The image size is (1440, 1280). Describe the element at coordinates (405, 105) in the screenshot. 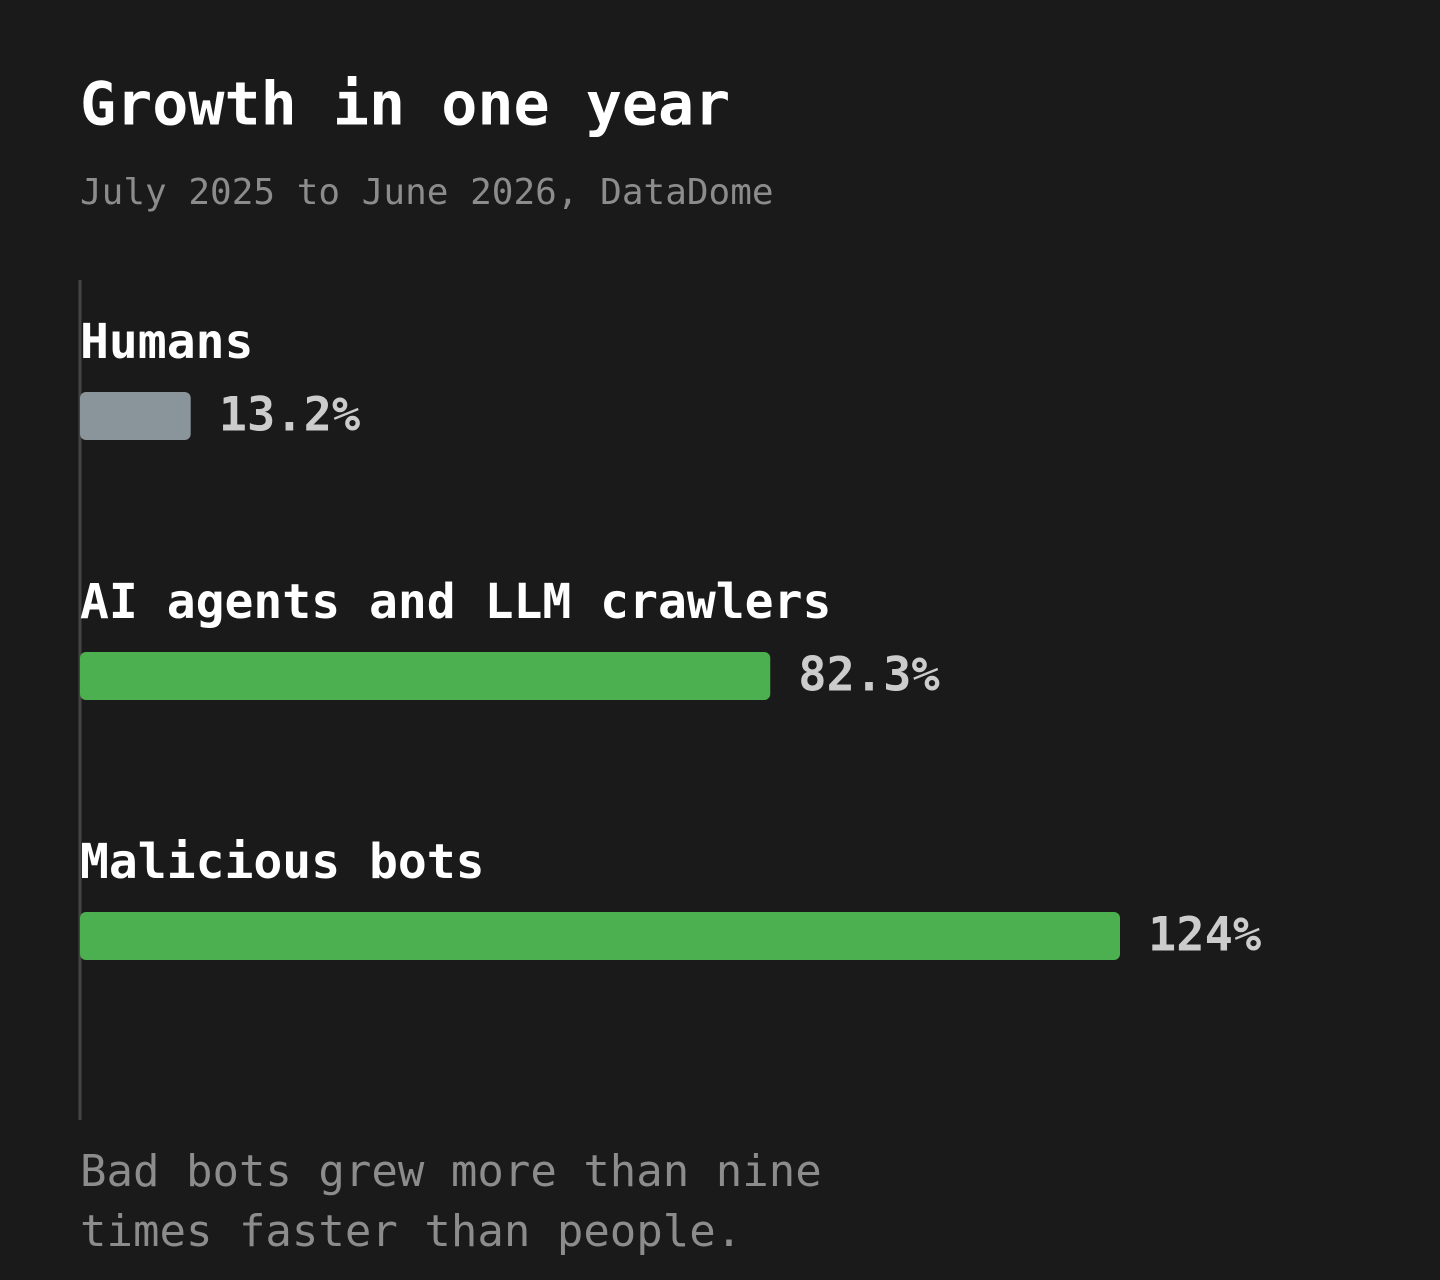

I see `chart-title: Growth in one year` at that location.